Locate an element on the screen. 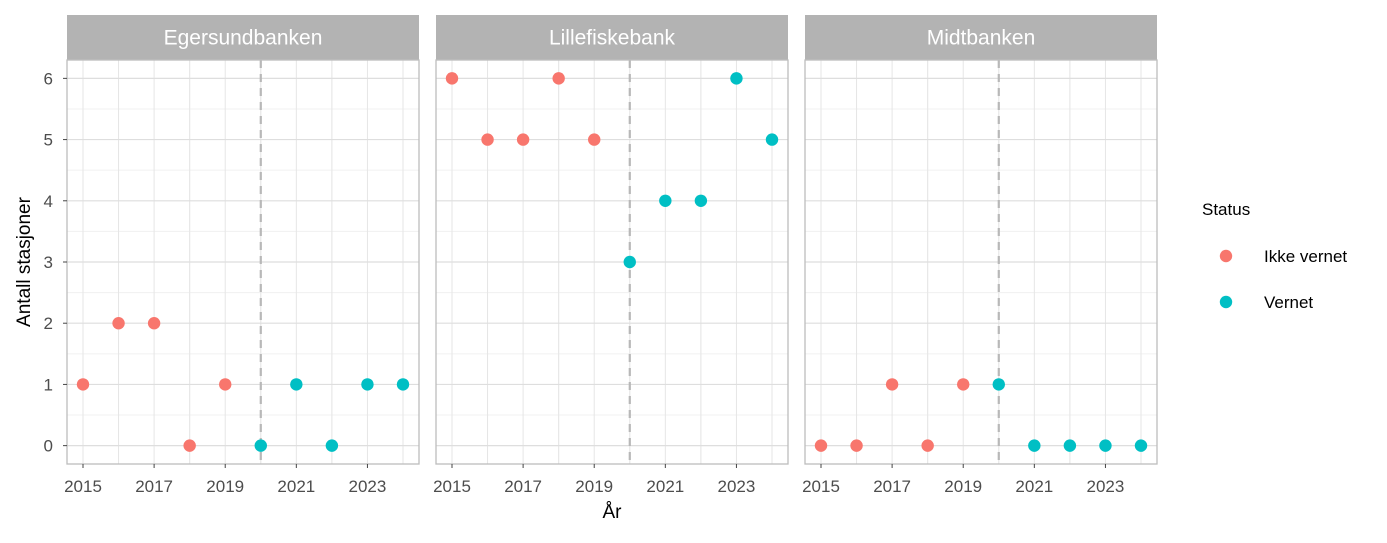 The image size is (1387, 543). facet-title: Lillefiskebank is located at coordinates (612, 38).